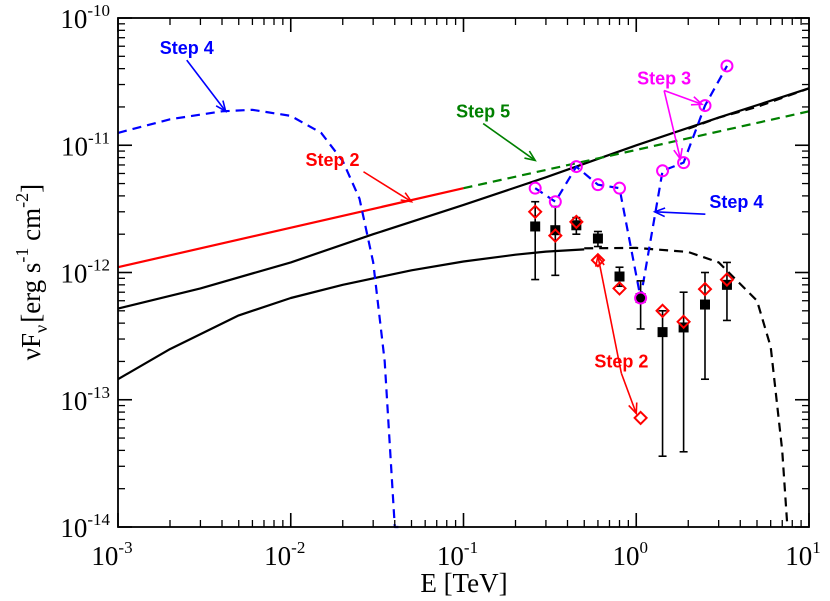  I want to click on y-axis-title: νFν [erg s-1 cm-2], so click(31, 272).